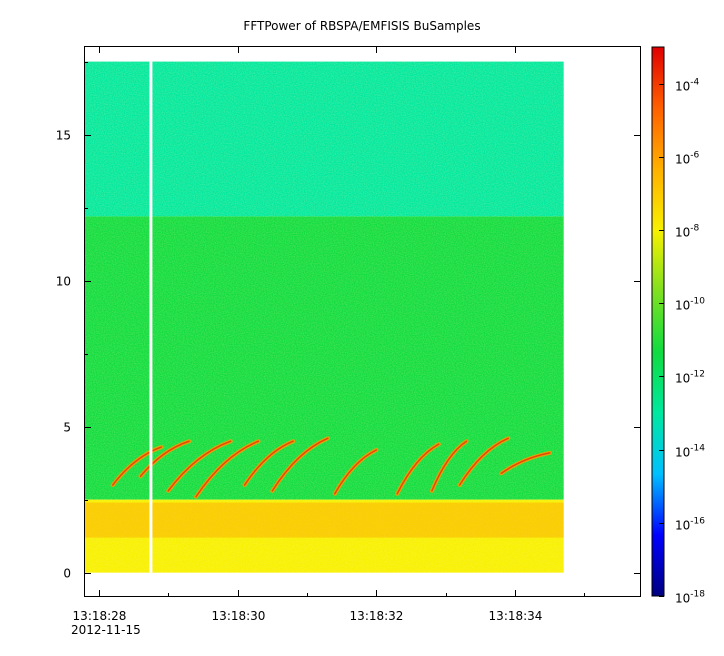 The height and width of the screenshot is (656, 724). I want to click on y-tick-label-2: 10, so click(63, 282).